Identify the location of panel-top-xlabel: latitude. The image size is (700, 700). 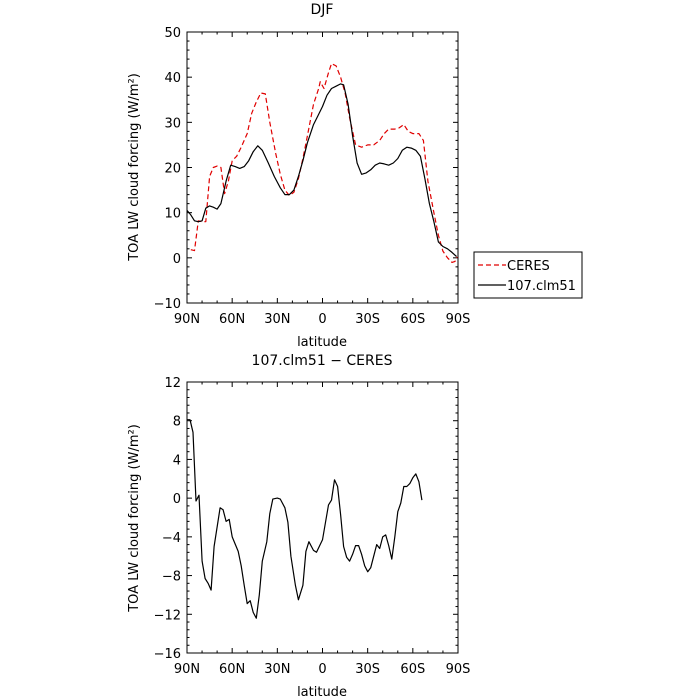
(322, 342).